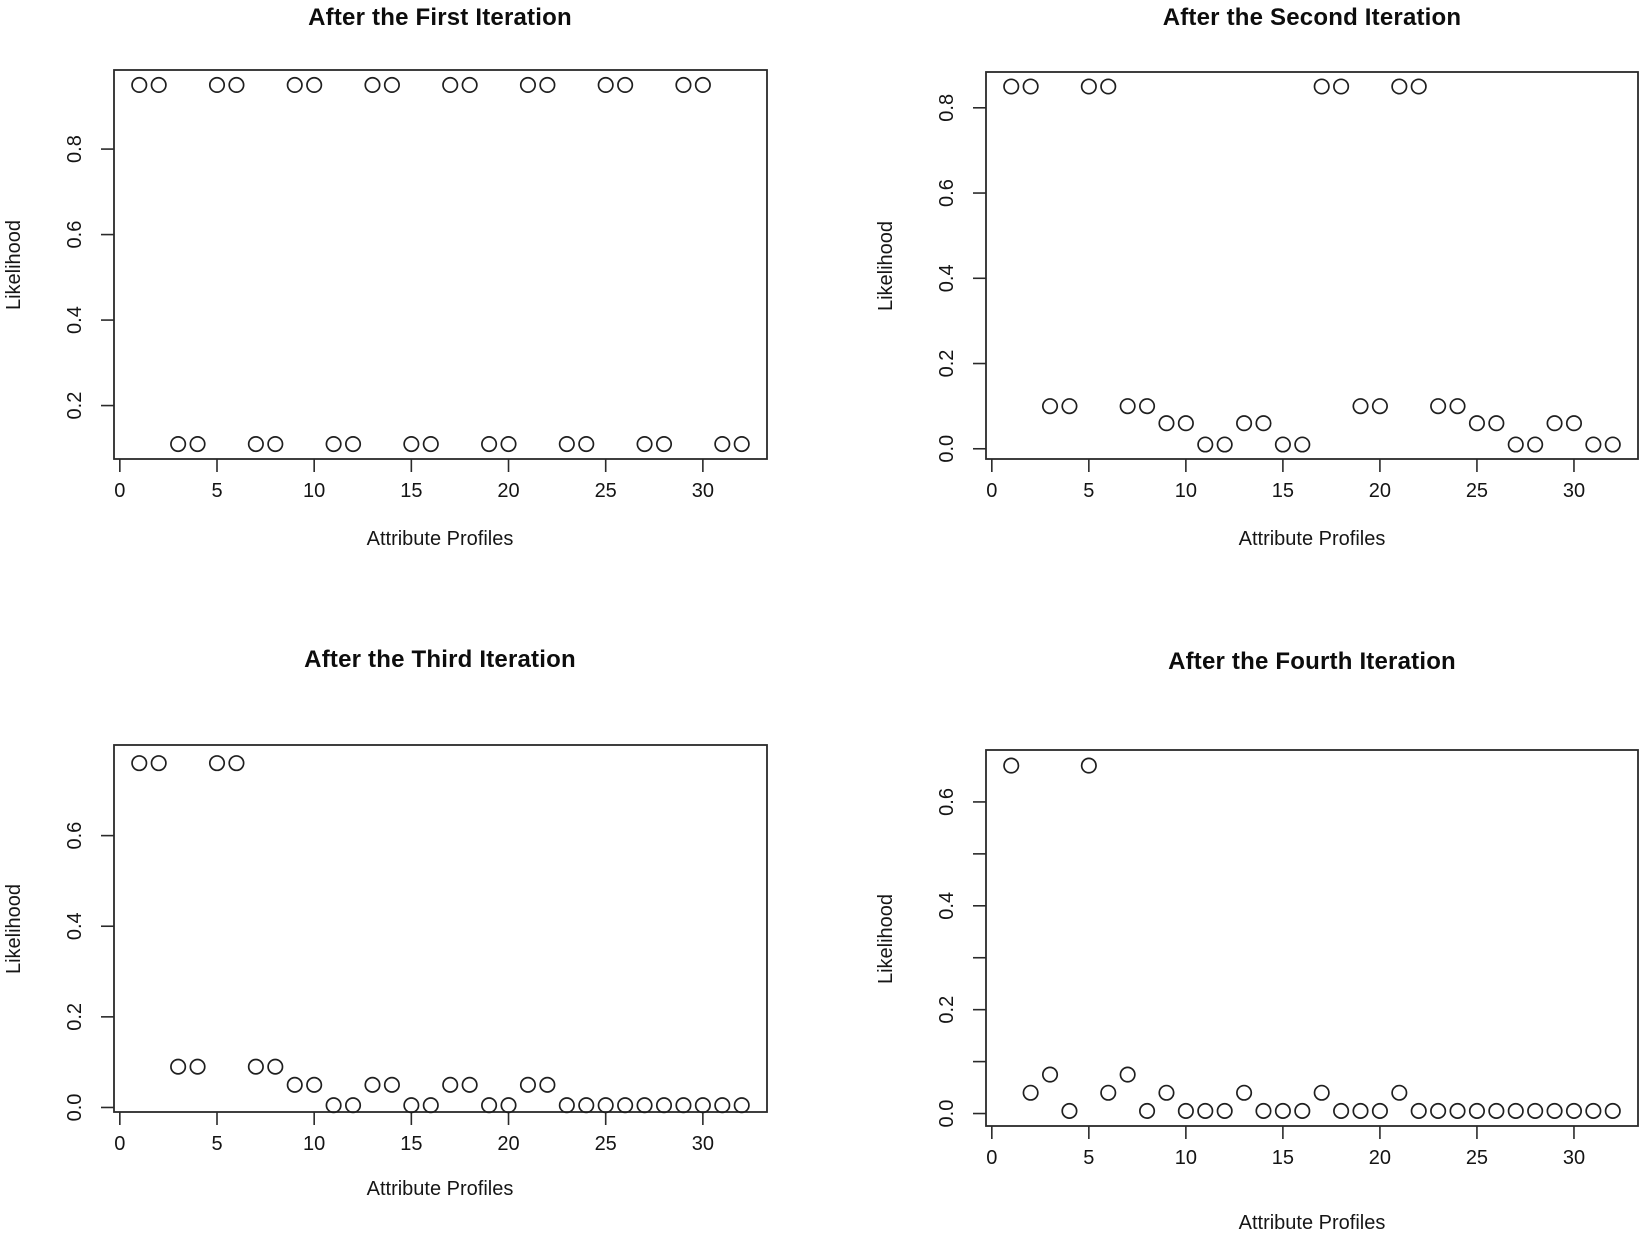 This screenshot has width=1642, height=1250. Describe the element at coordinates (1380, 1158) in the screenshot. I see `x-tick-label: 20` at that location.